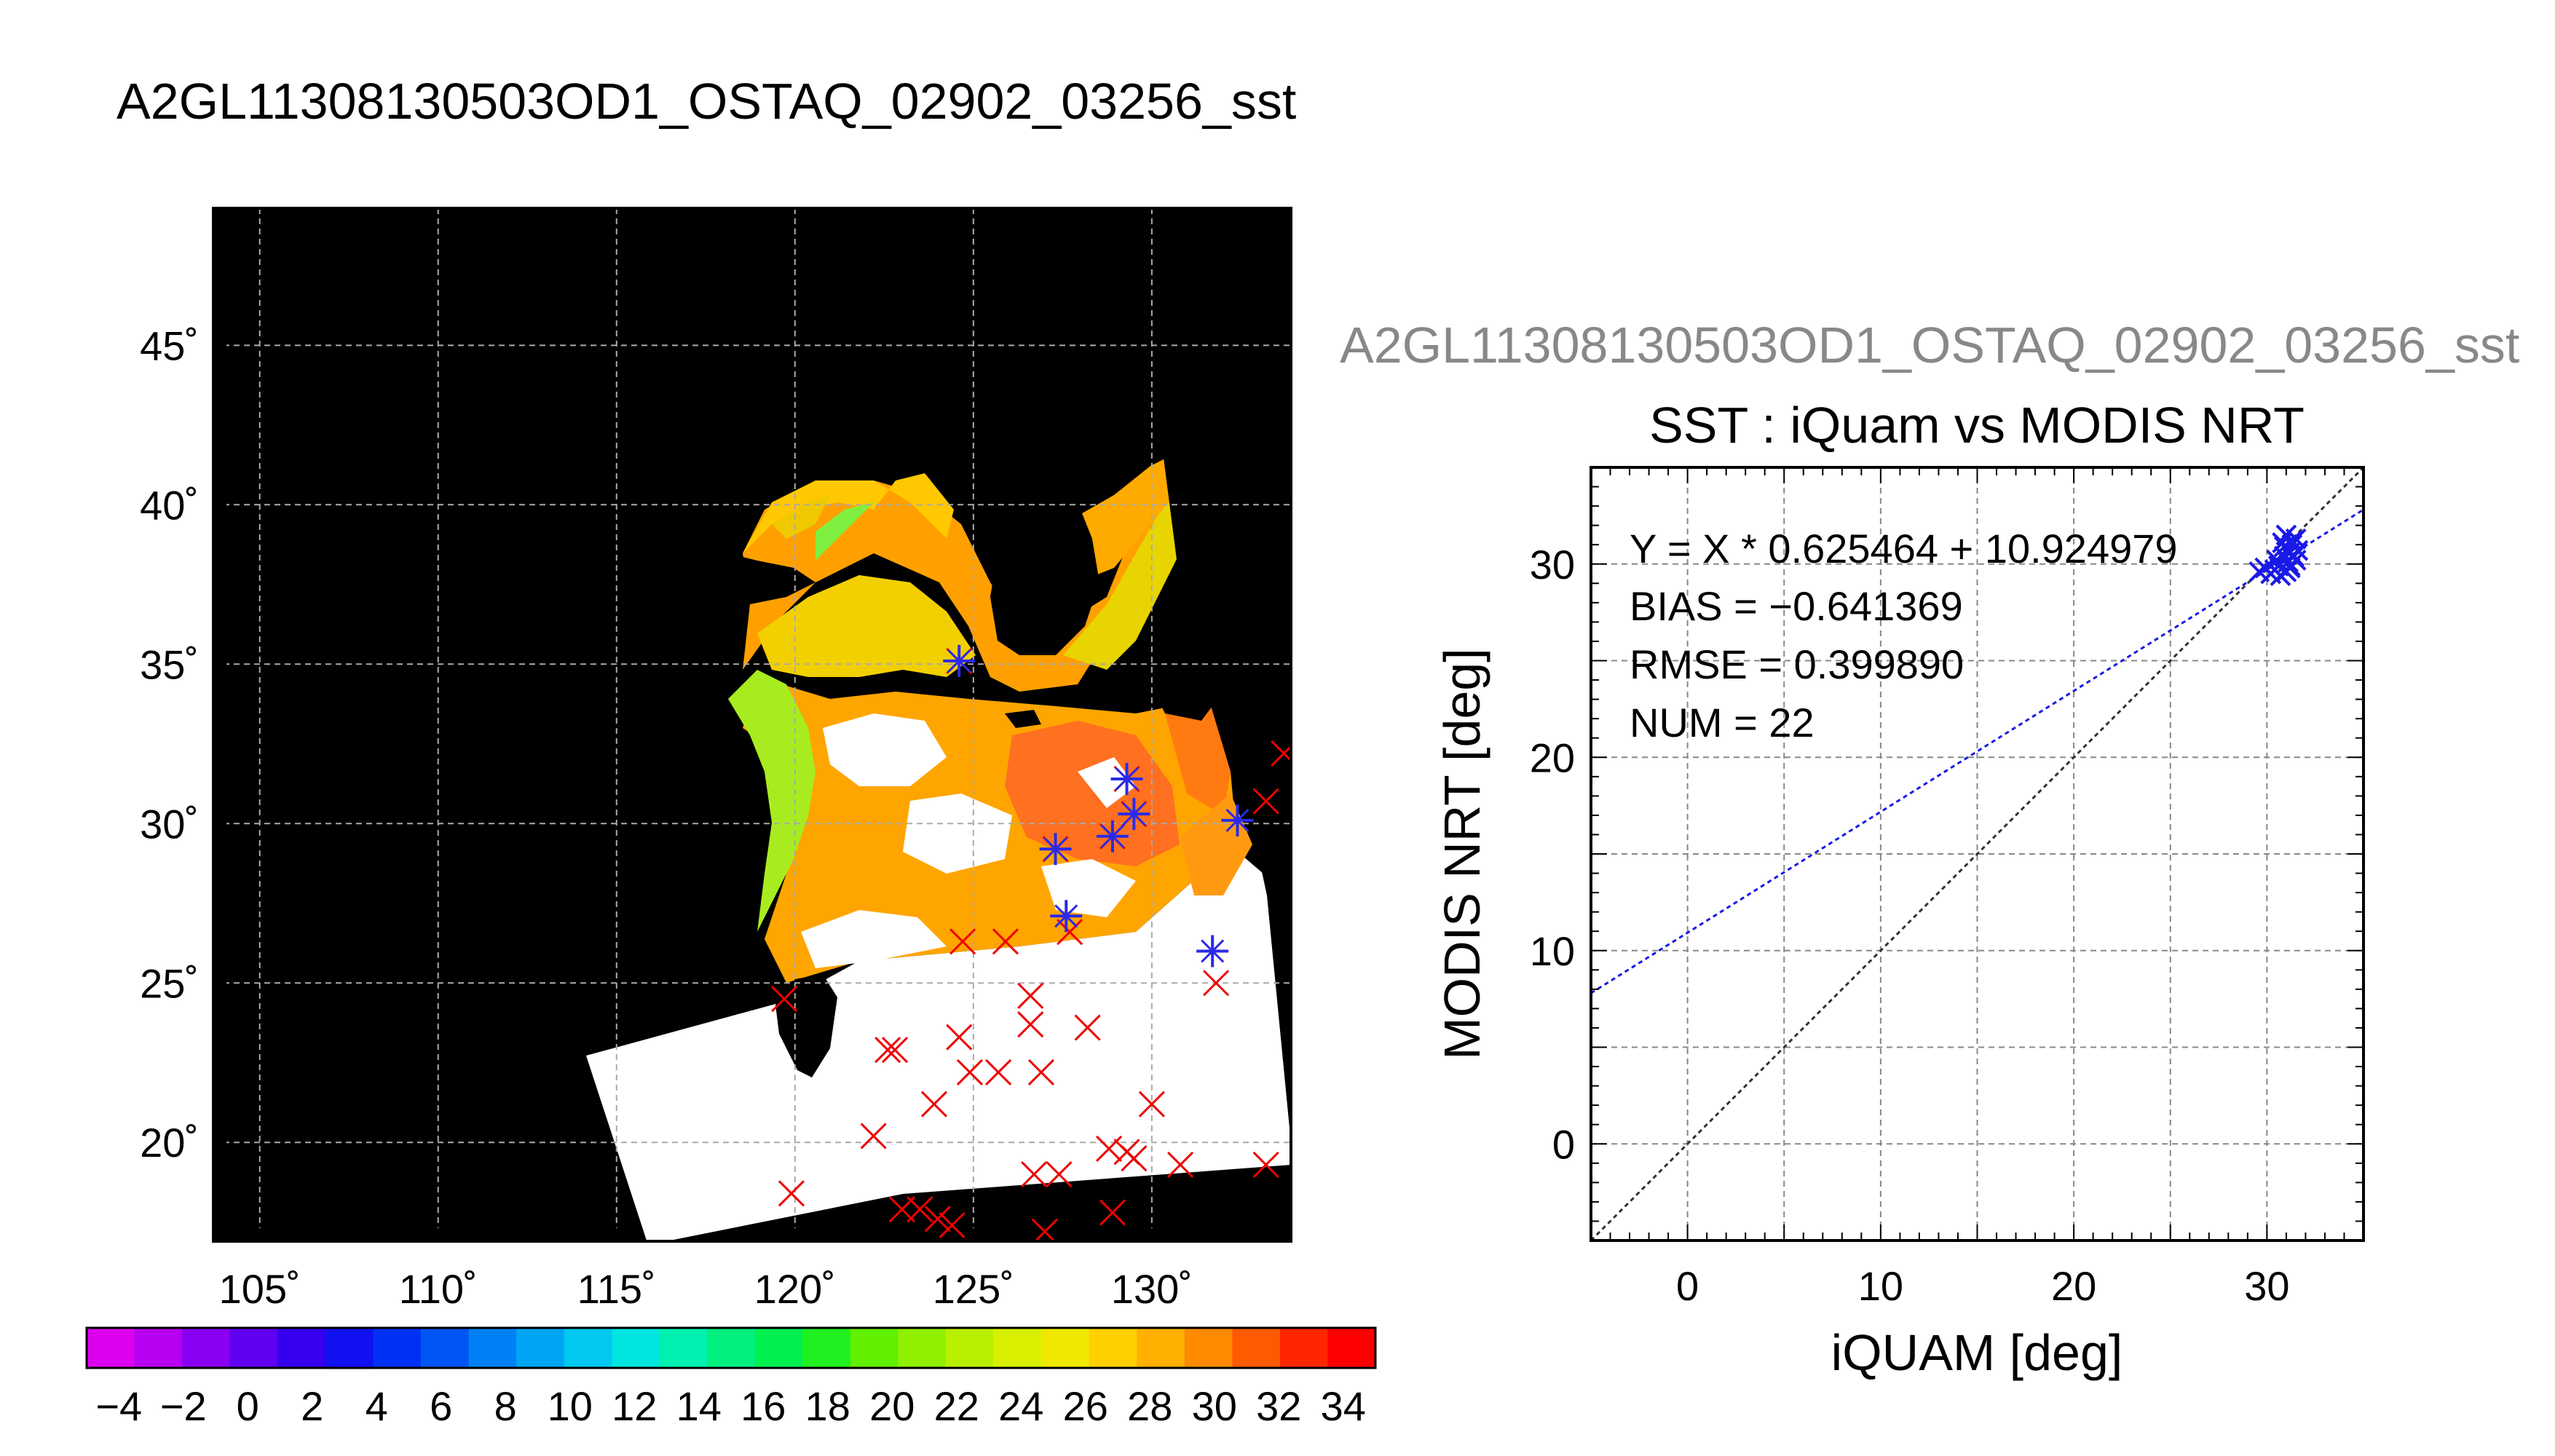 The width and height of the screenshot is (2555, 1456). Describe the element at coordinates (1462, 853) in the screenshot. I see `y-axis-label: MODIS NRT [deg]` at that location.